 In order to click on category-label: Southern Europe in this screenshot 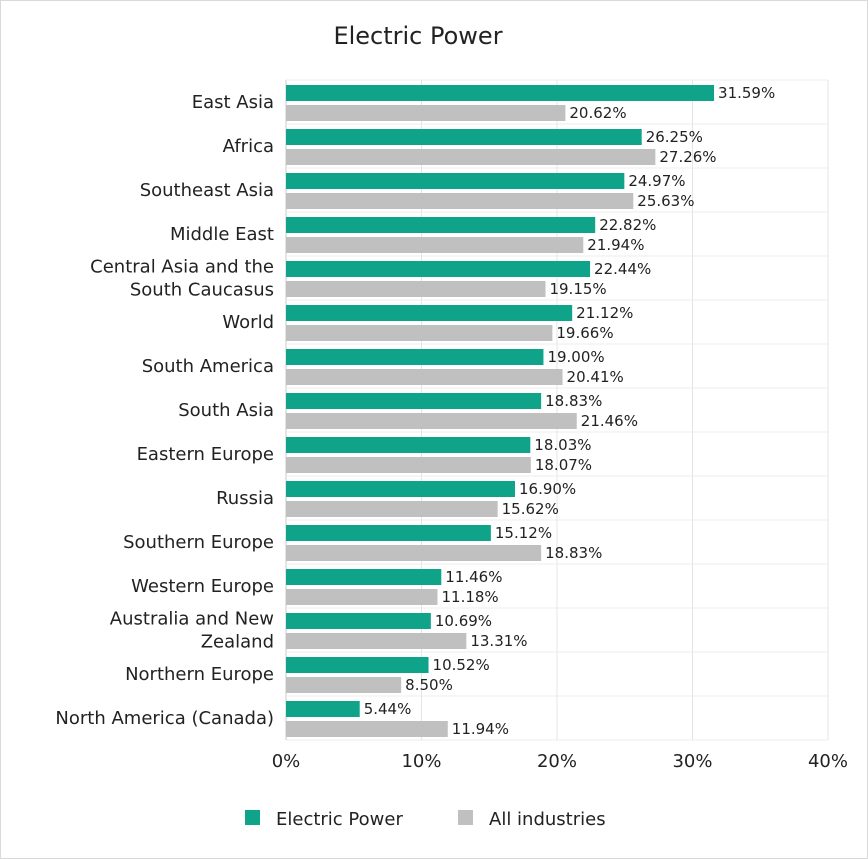, I will do `click(198, 542)`.